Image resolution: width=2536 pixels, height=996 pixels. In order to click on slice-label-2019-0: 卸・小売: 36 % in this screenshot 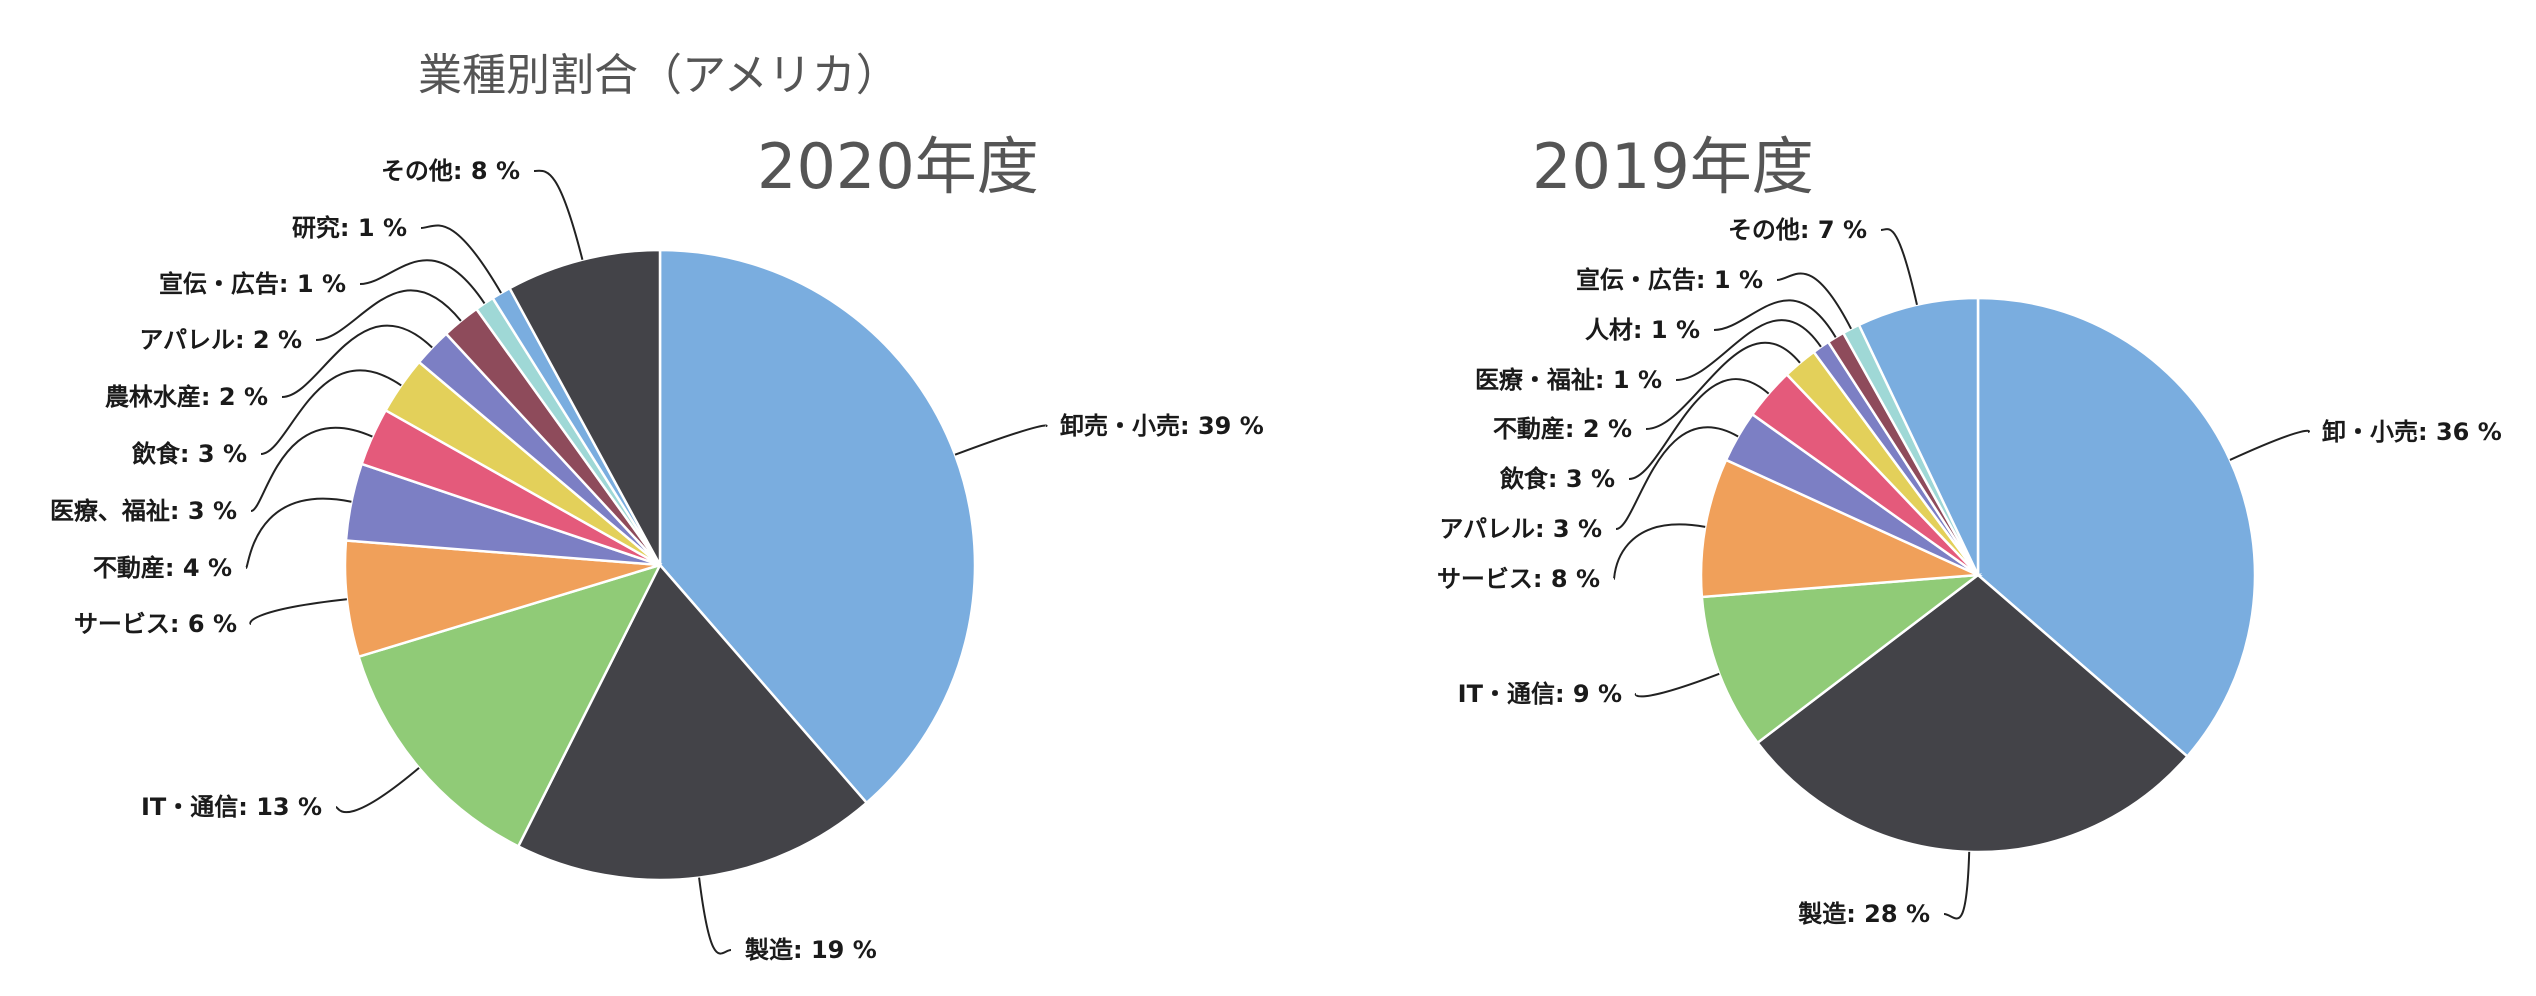, I will do `click(2412, 432)`.